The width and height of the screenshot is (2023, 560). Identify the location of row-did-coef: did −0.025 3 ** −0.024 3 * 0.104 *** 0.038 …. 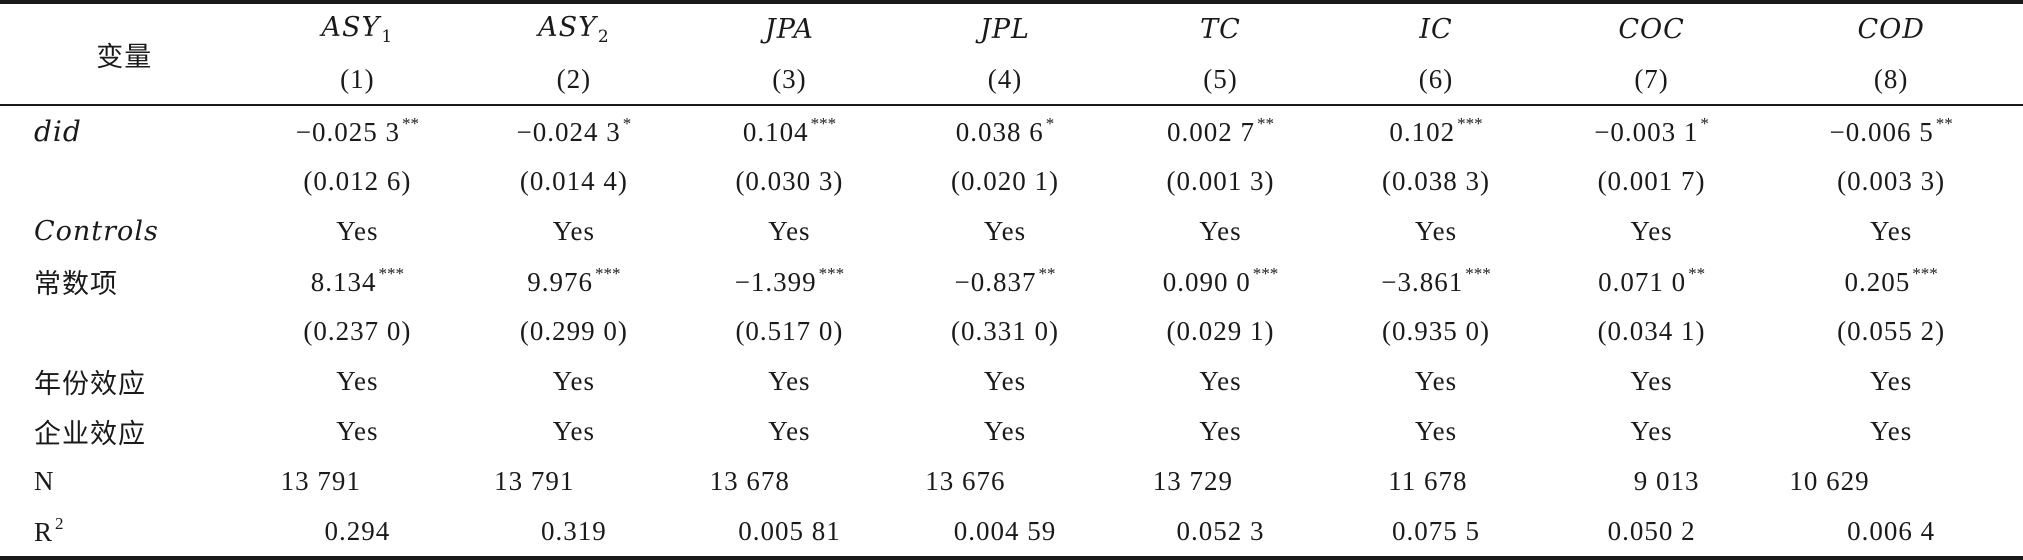
(1011, 130).